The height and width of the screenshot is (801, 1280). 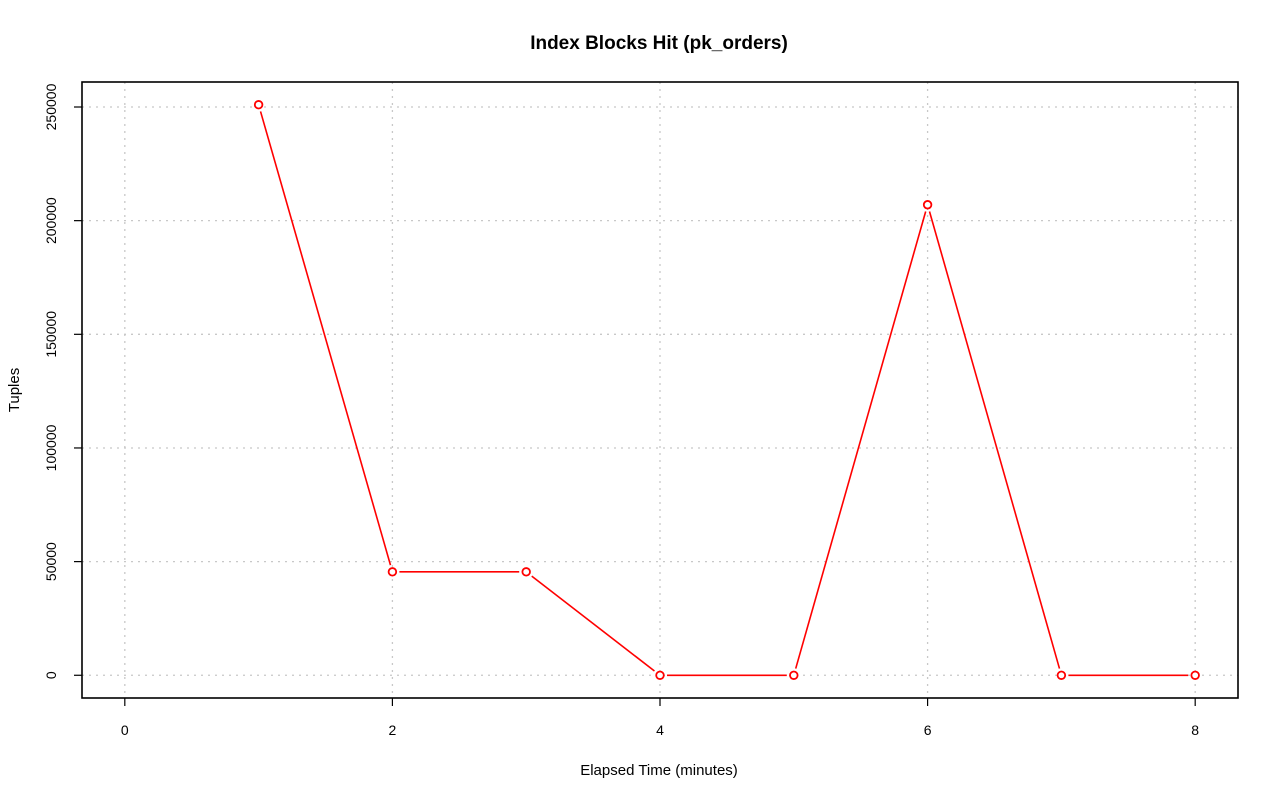 I want to click on x-tick-label: 2, so click(x=393, y=730).